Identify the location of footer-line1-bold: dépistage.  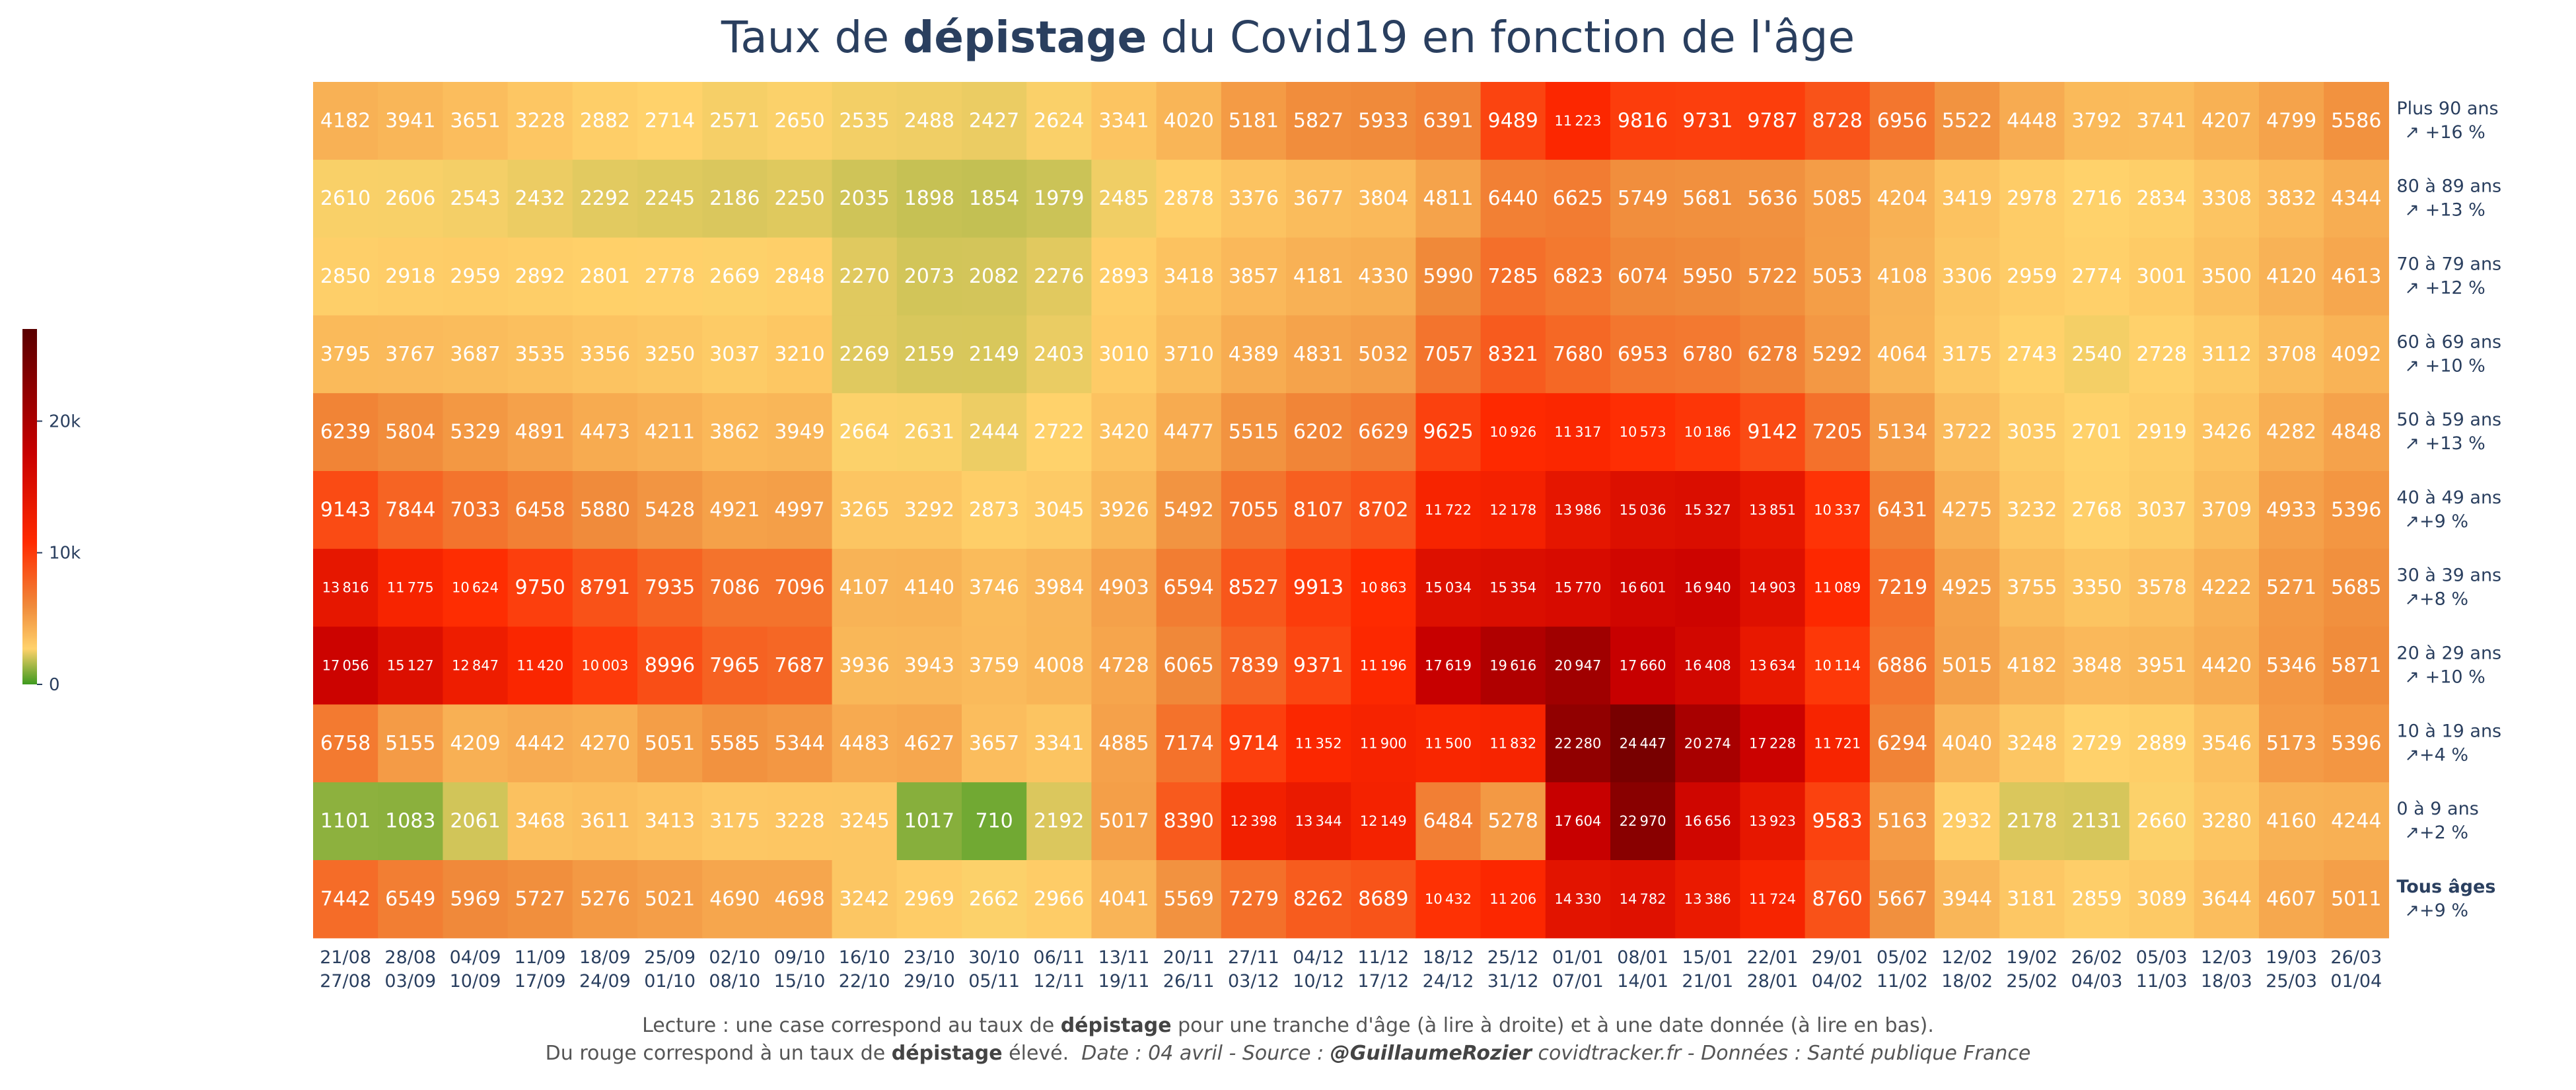
(1116, 1025).